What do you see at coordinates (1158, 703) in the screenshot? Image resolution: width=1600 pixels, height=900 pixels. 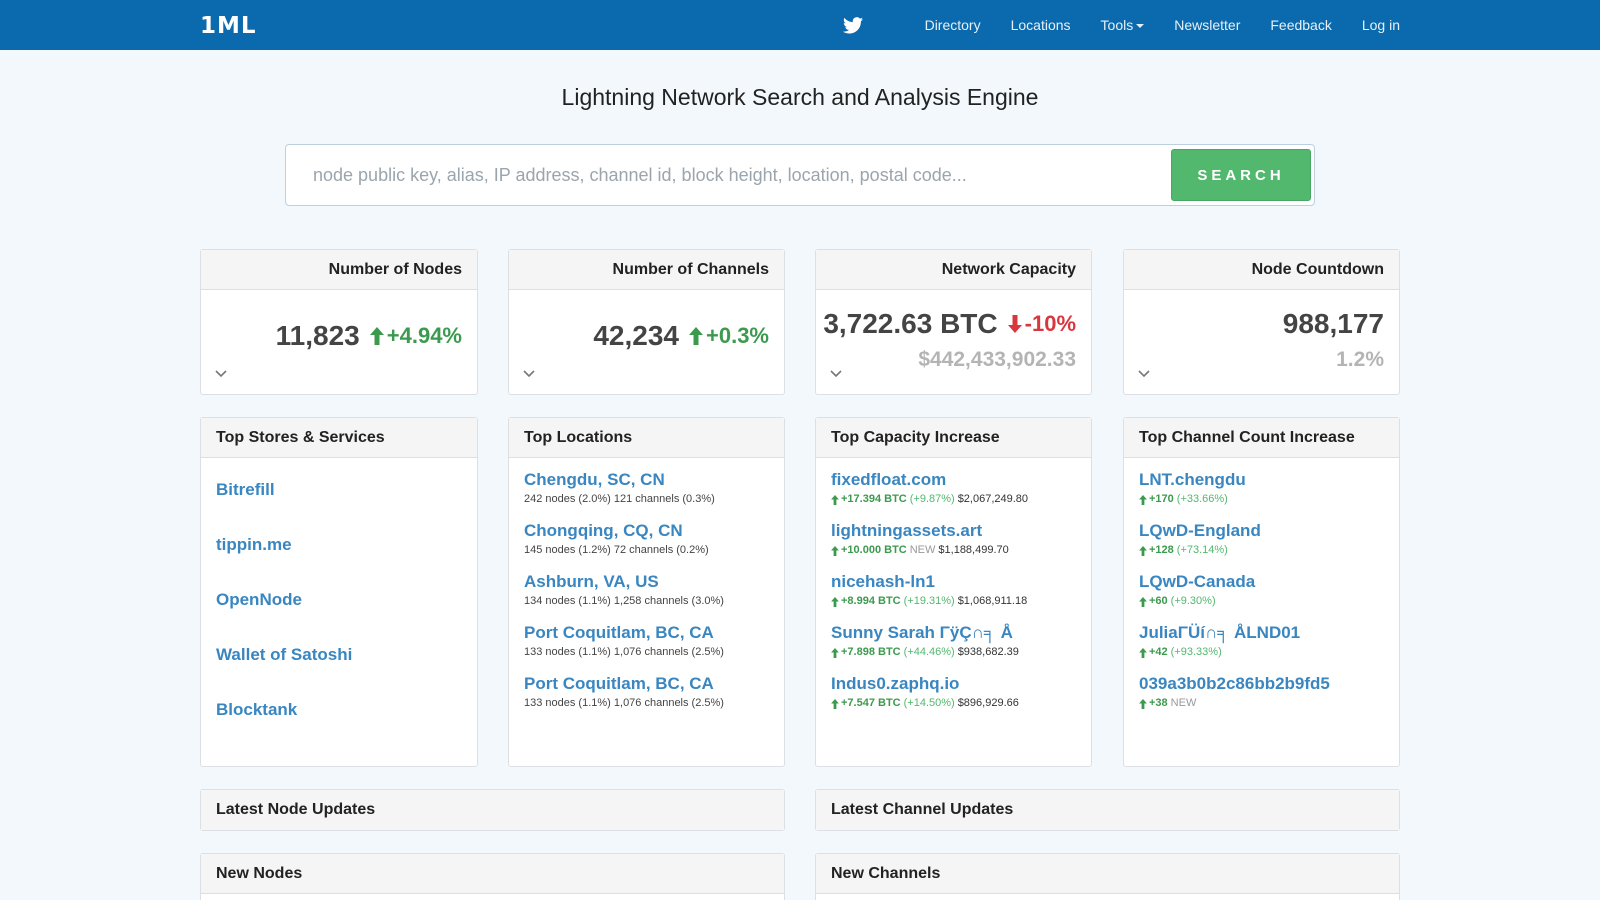 I see `channel-delta: +38` at bounding box center [1158, 703].